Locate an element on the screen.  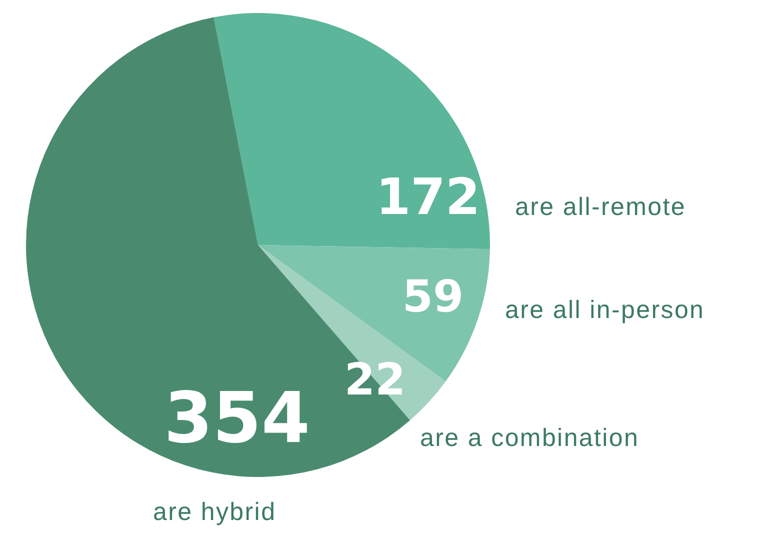
data-label: 59 is located at coordinates (433, 297).